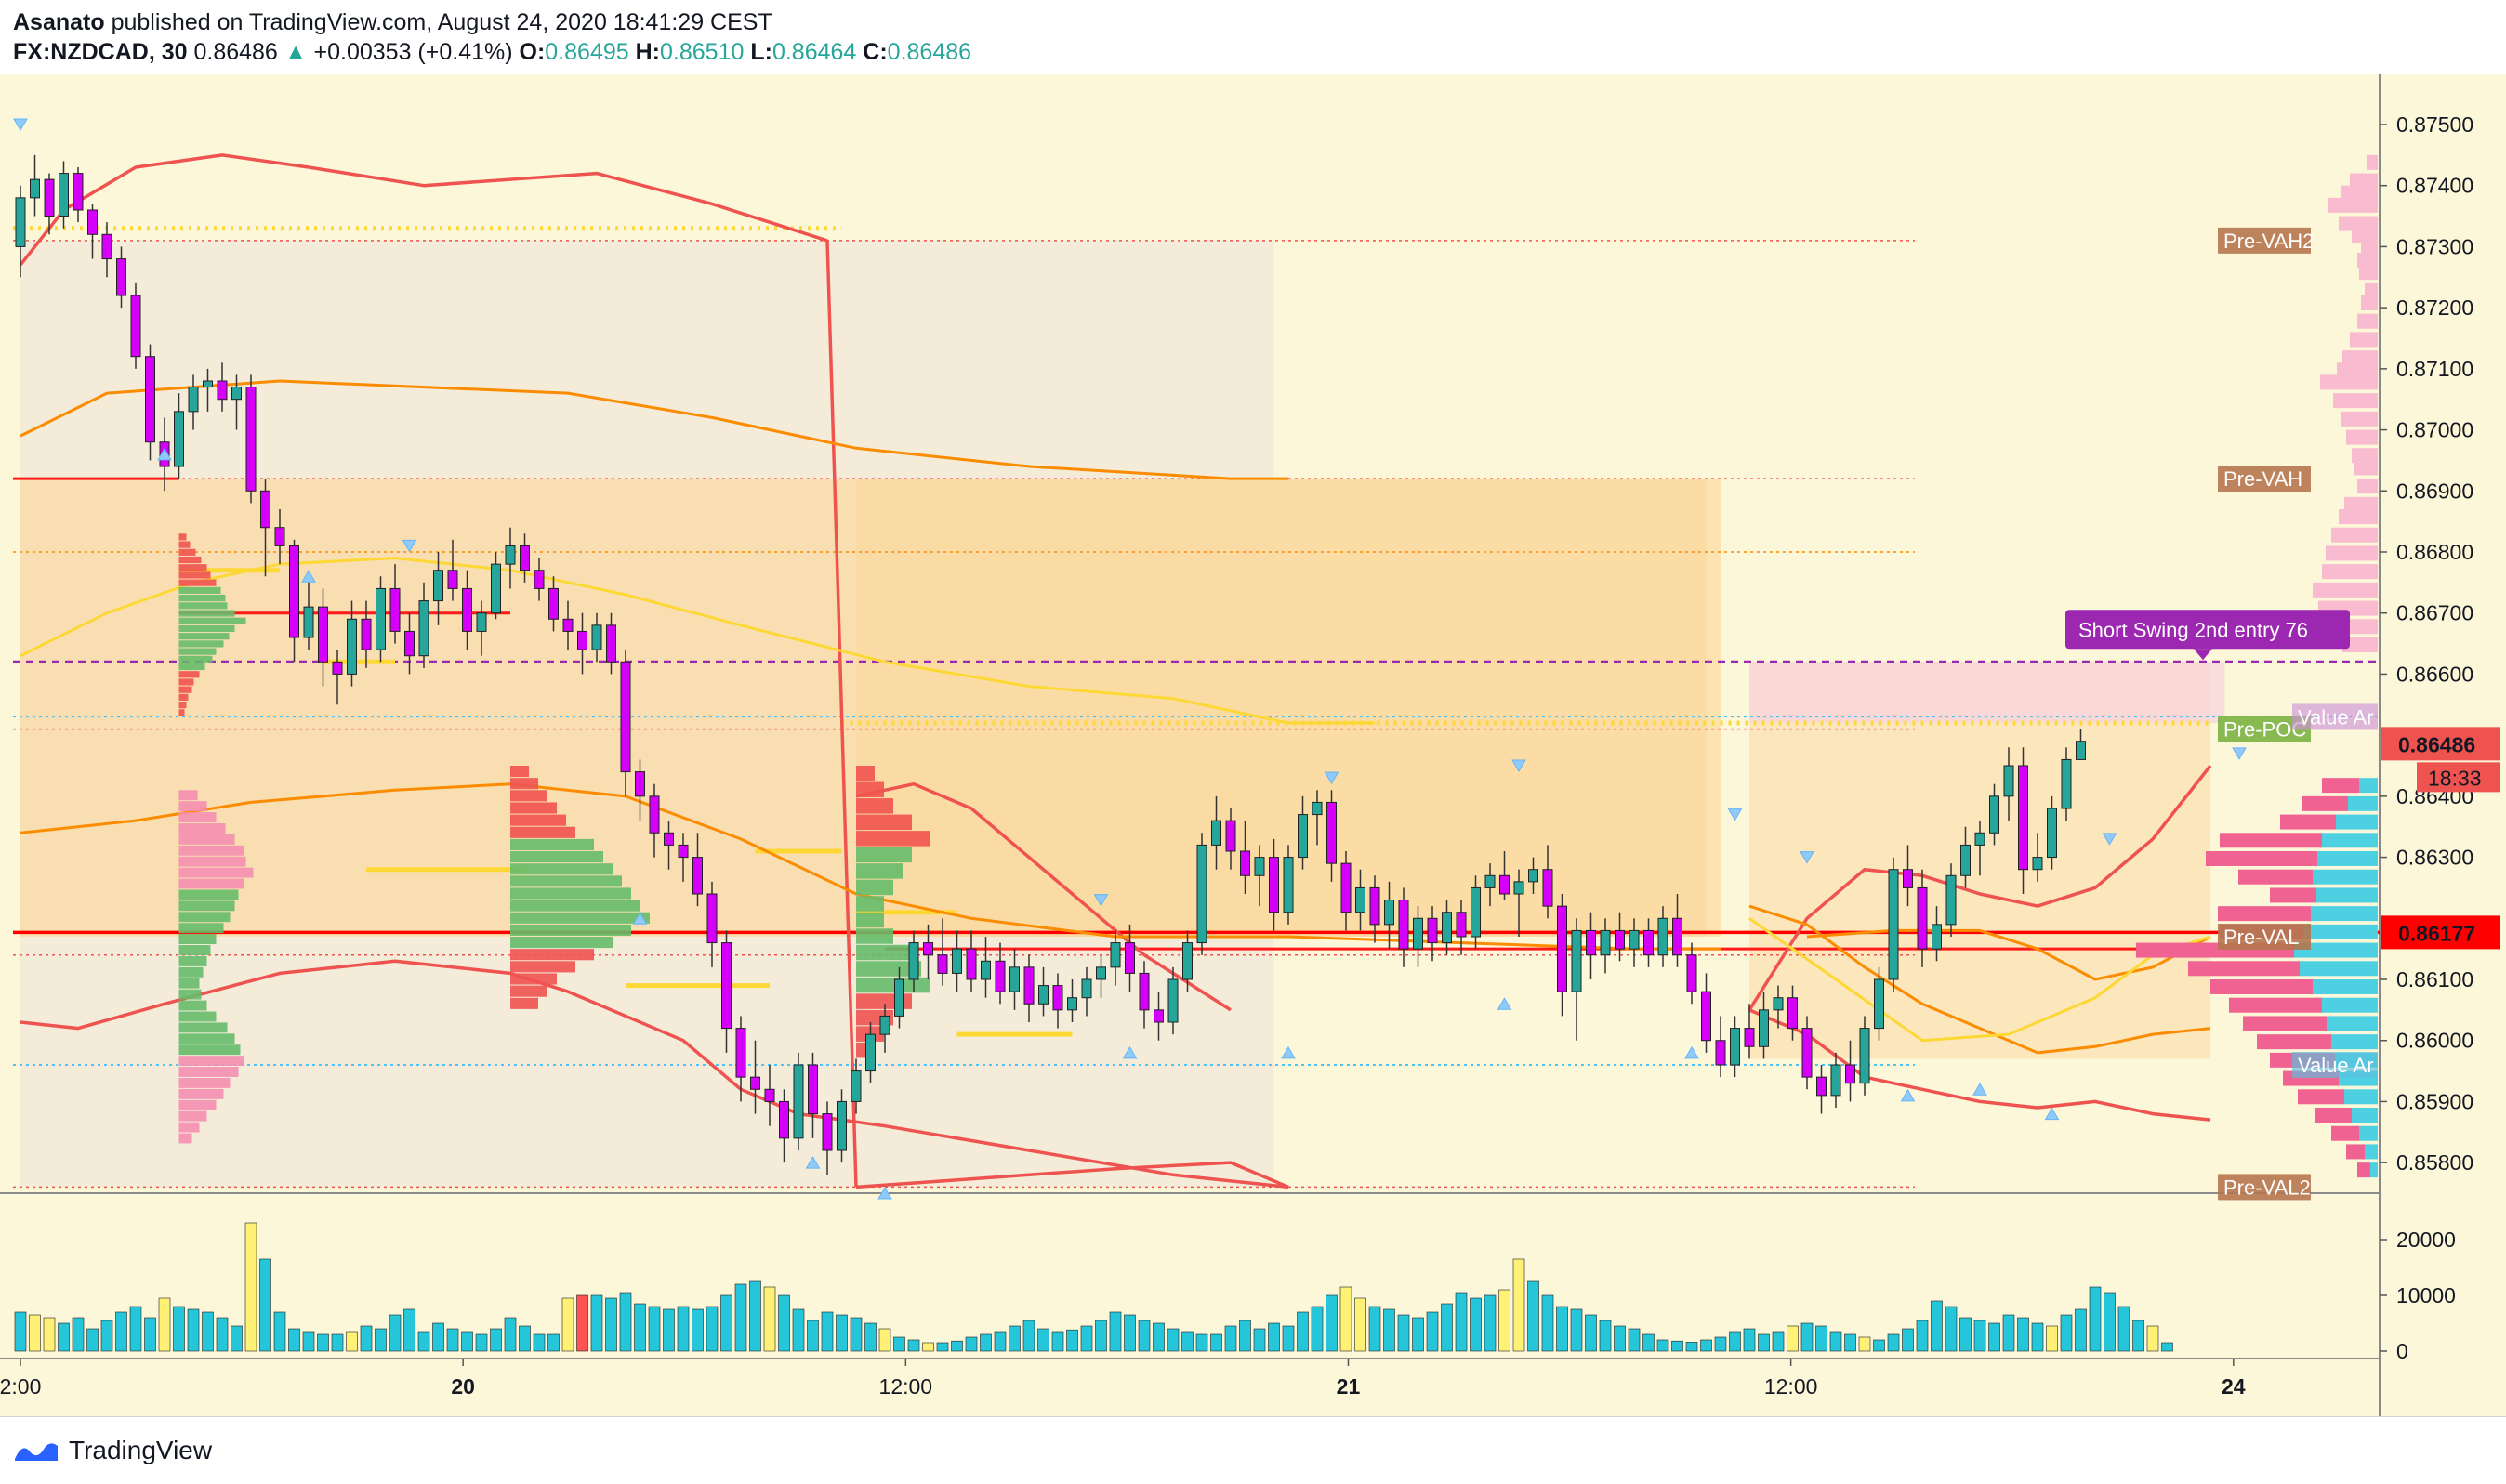 The width and height of the screenshot is (2506, 1484). I want to click on orange-ma-upper, so click(654, 430).